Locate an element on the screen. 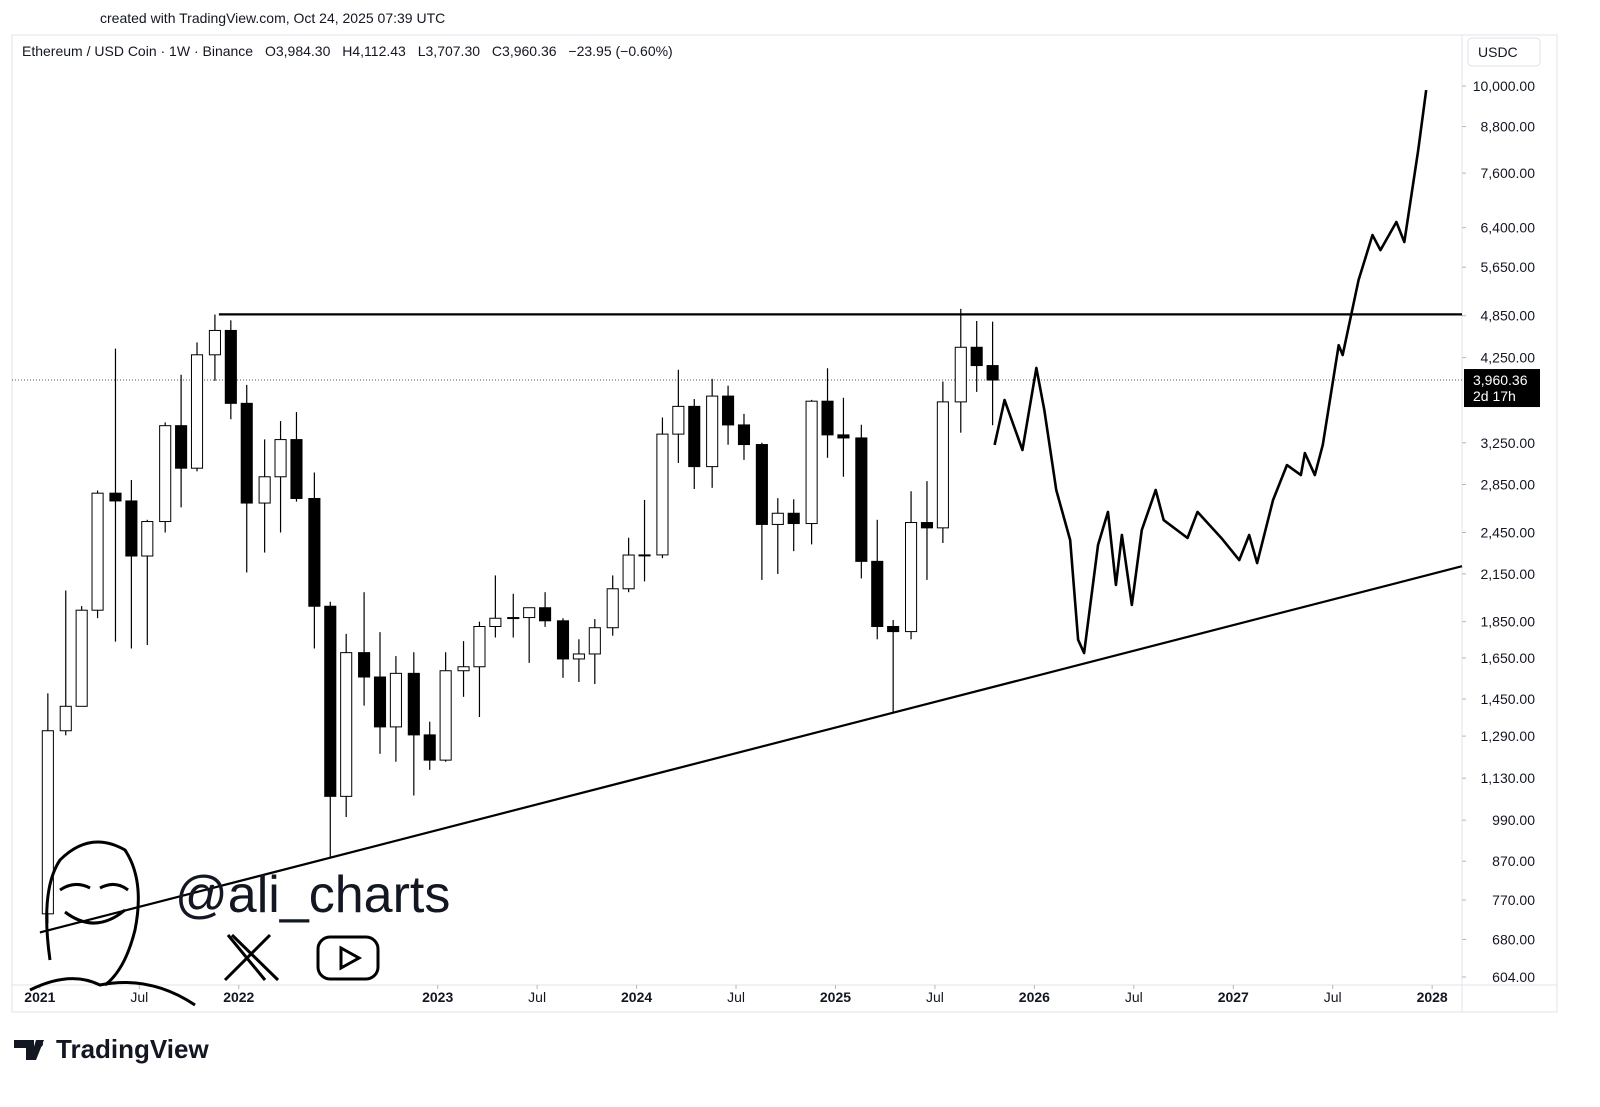 Image resolution: width=1600 pixels, height=1107 pixels. y-tick-label: 5,650.00 is located at coordinates (1508, 267).